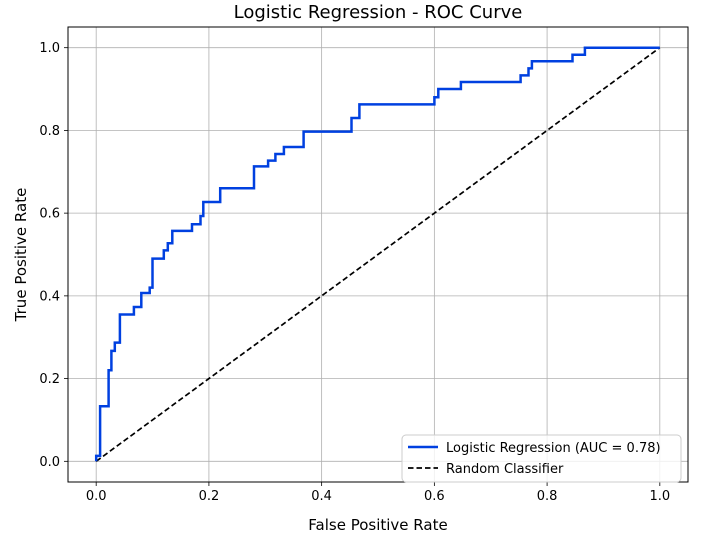  What do you see at coordinates (434, 496) in the screenshot?
I see `x-tick-label: 0.6` at bounding box center [434, 496].